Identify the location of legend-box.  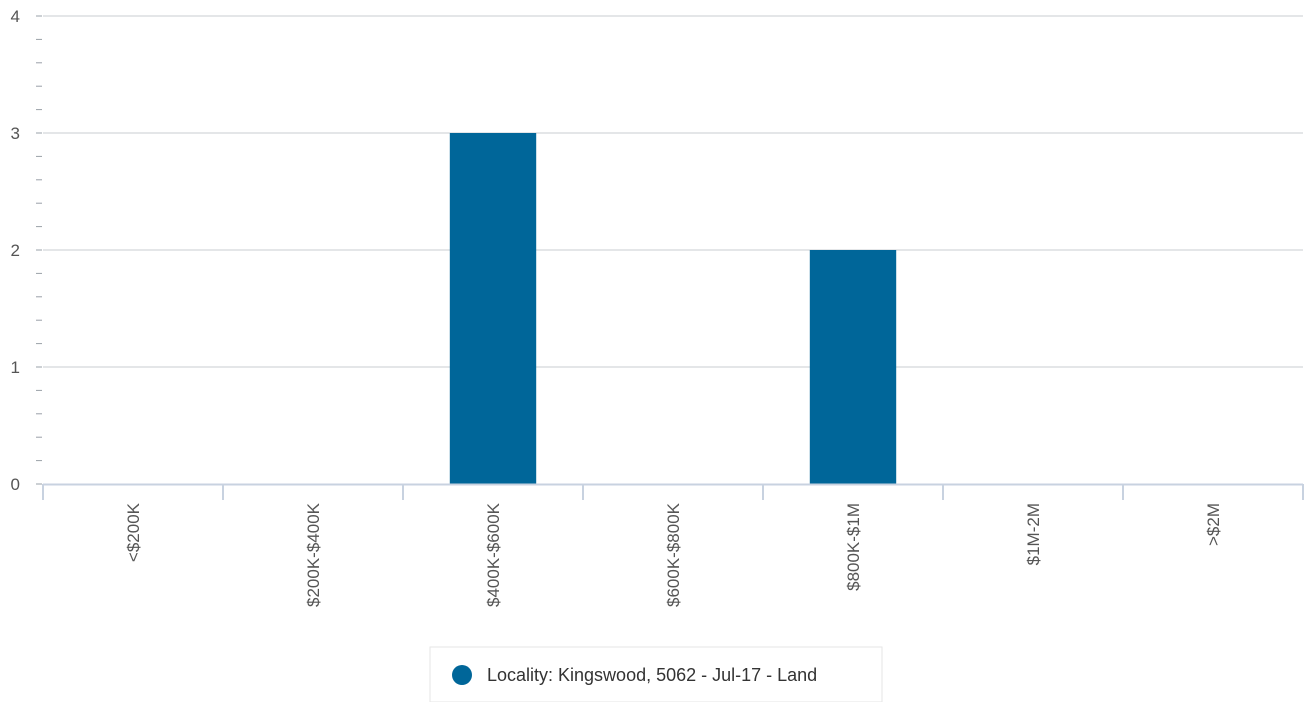
(656, 674).